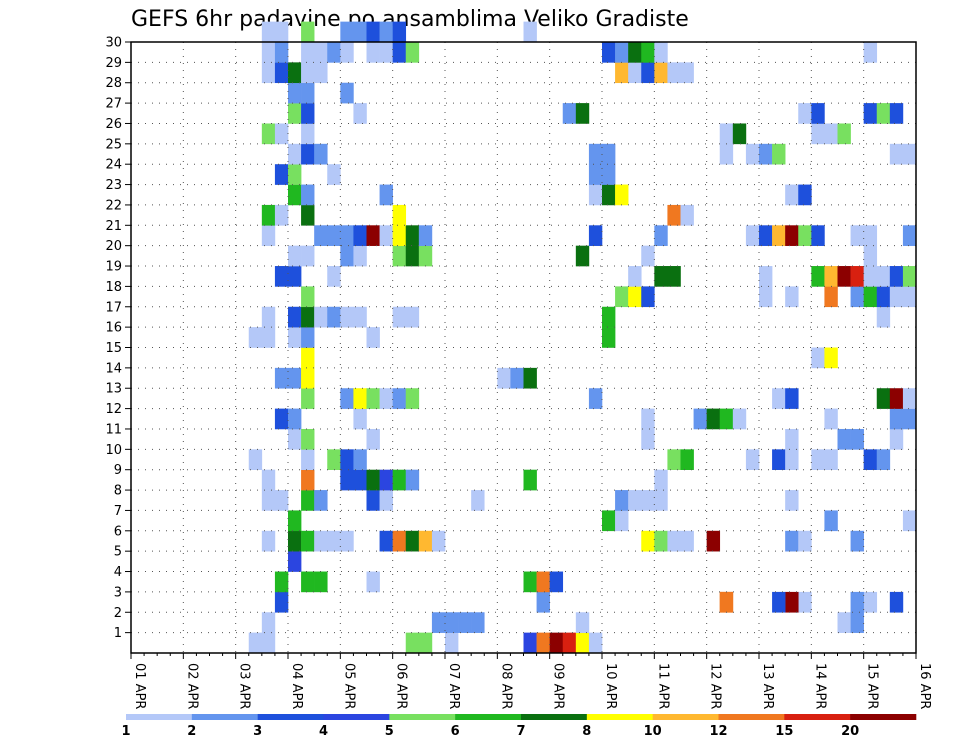 This screenshot has height=742, width=960. What do you see at coordinates (113, 348) in the screenshot?
I see `y-tick-label: 15` at bounding box center [113, 348].